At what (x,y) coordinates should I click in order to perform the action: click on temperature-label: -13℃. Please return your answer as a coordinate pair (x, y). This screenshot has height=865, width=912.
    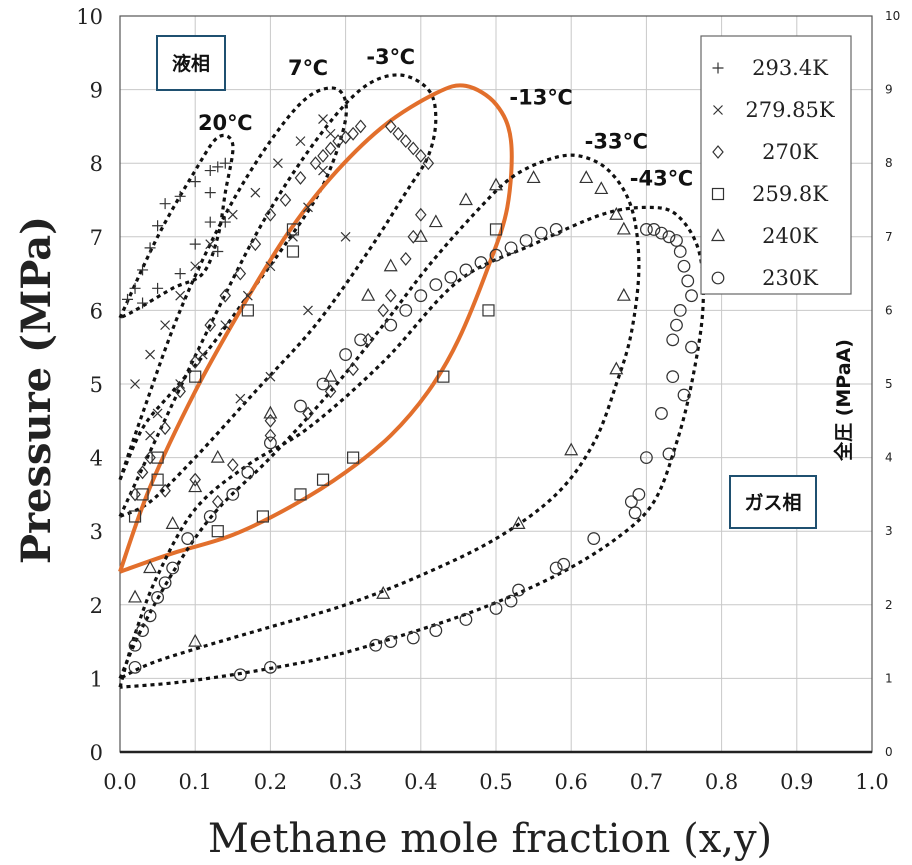
    Looking at the image, I should click on (540, 97).